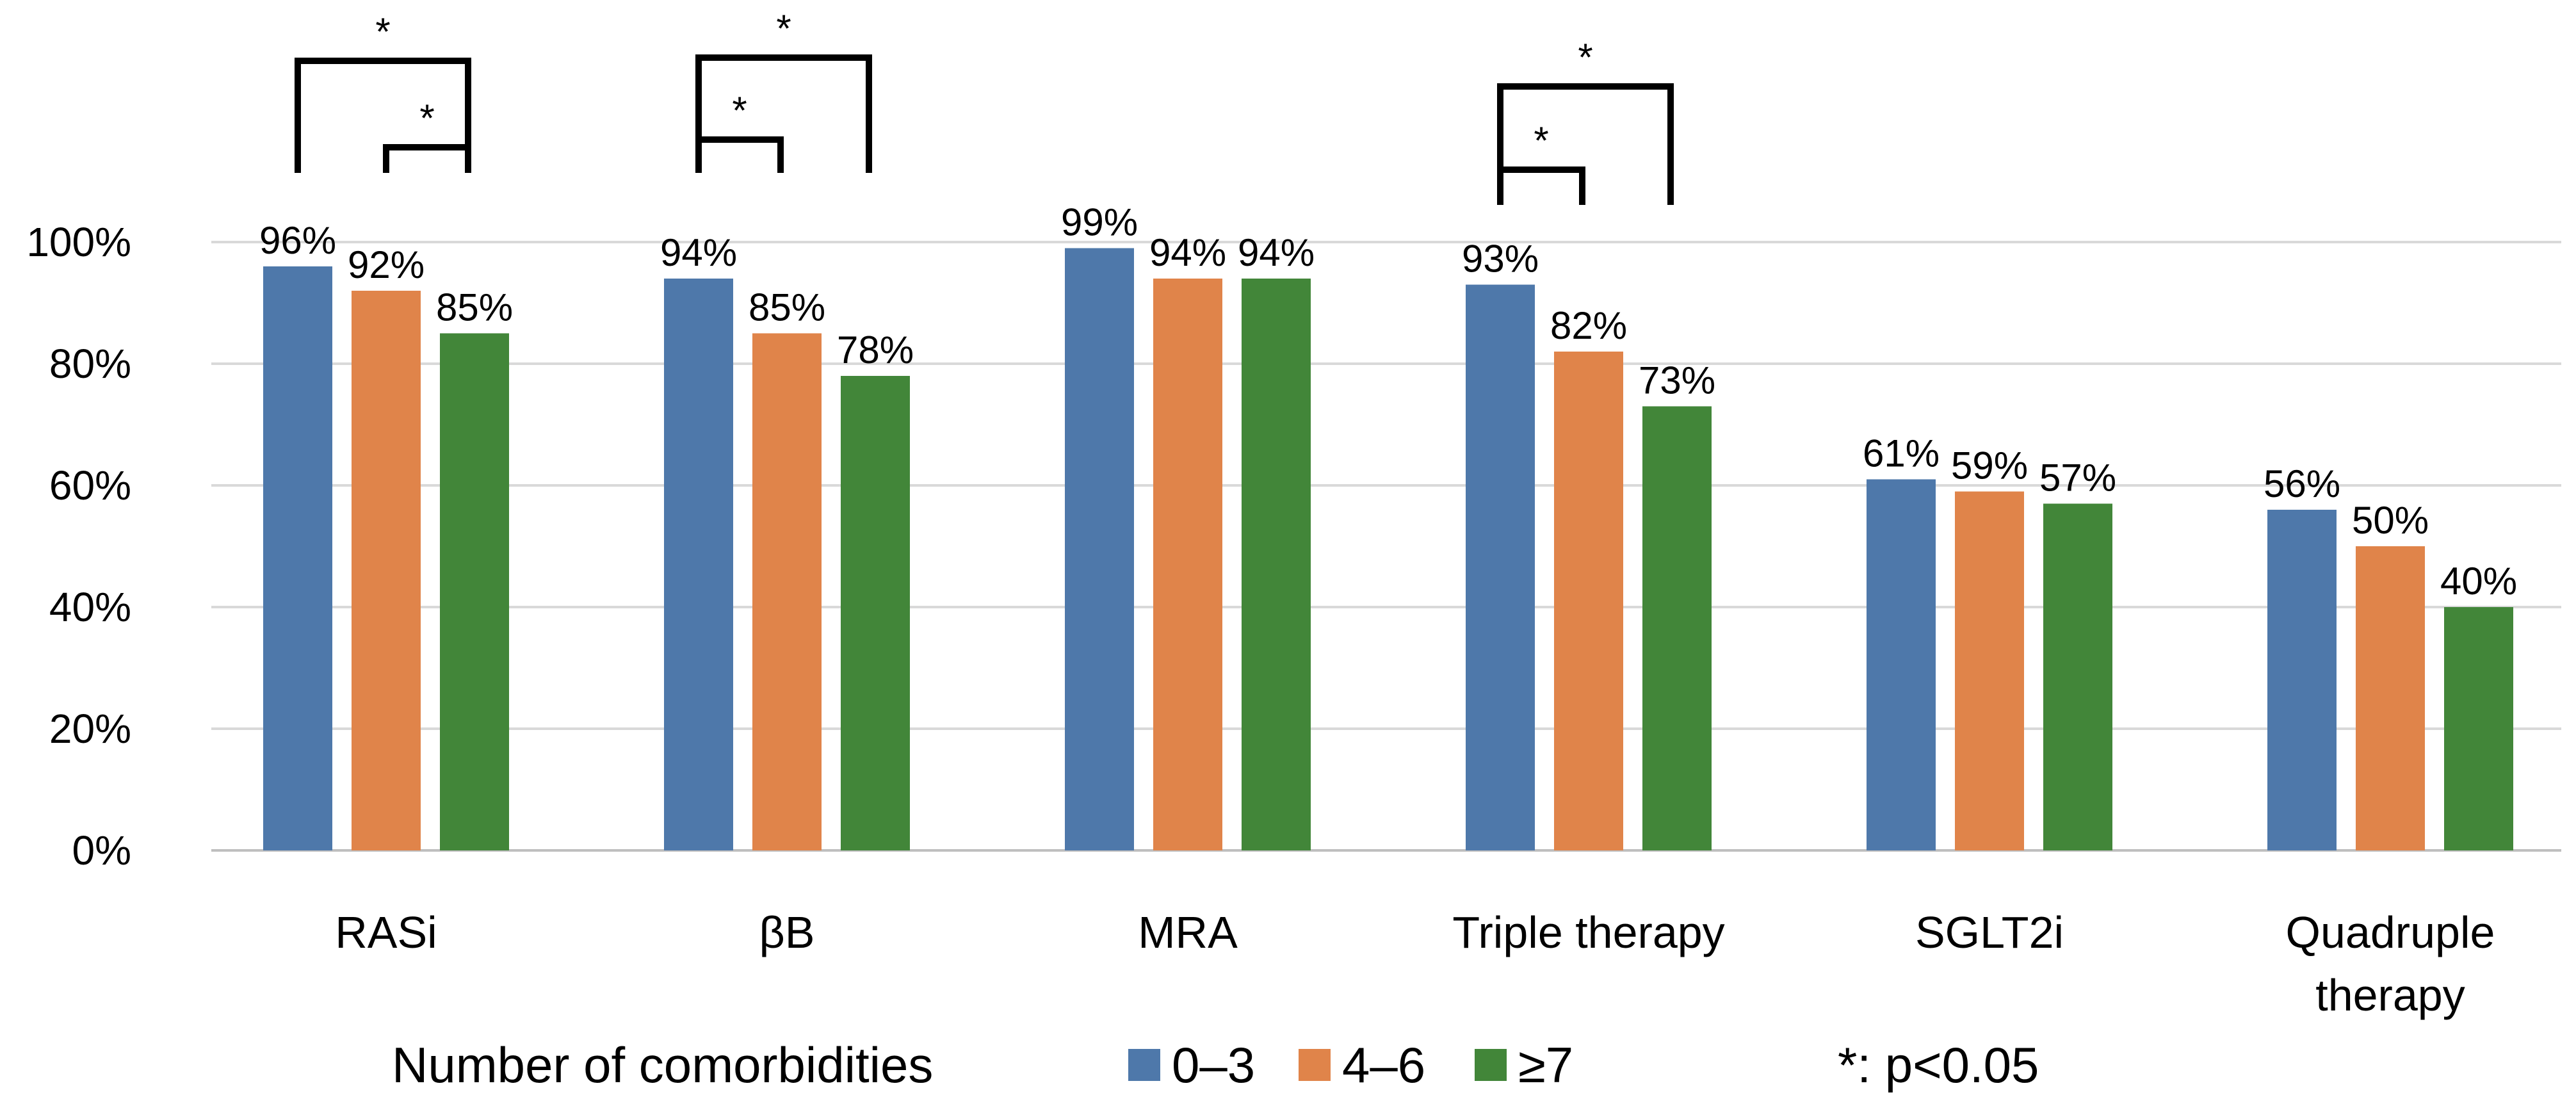  I want to click on data-label: 59%, so click(1989, 465).